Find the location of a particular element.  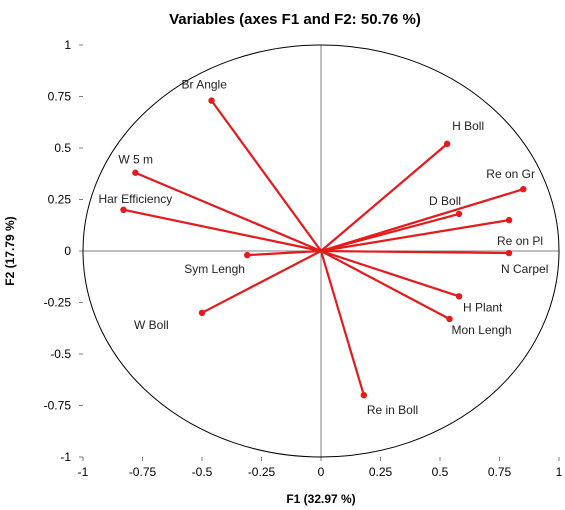

x-tick-label: 1 is located at coordinates (559, 472).